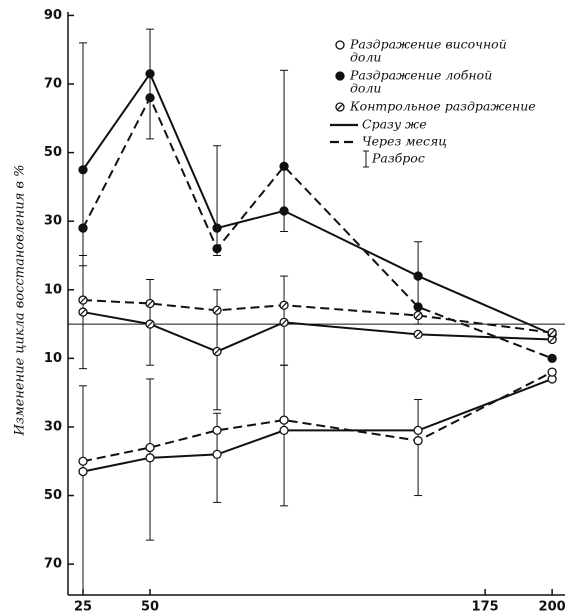 This screenshot has width=574, height=616. Describe the element at coordinates (404, 141) in the screenshot. I see `legend-label: Через месяц` at that location.